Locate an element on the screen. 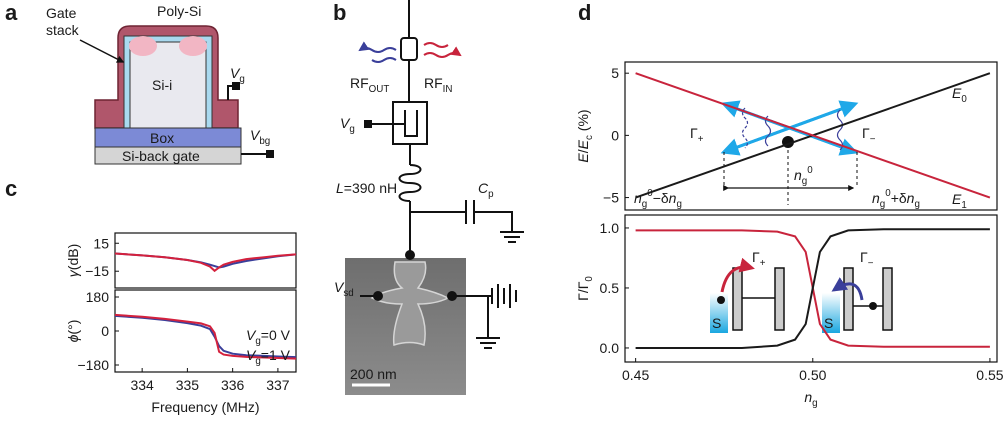 This screenshot has height=424, width=1003. y-tick-label: 5 is located at coordinates (615, 73).